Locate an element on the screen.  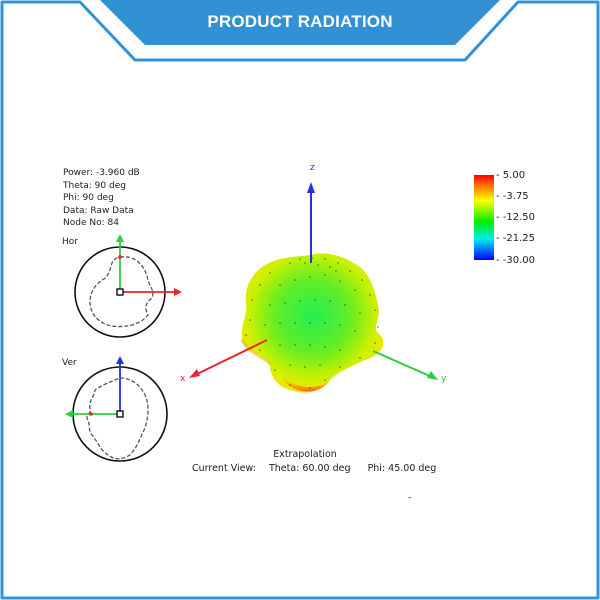
data-readout: Data: Raw Data is located at coordinates (98, 210).